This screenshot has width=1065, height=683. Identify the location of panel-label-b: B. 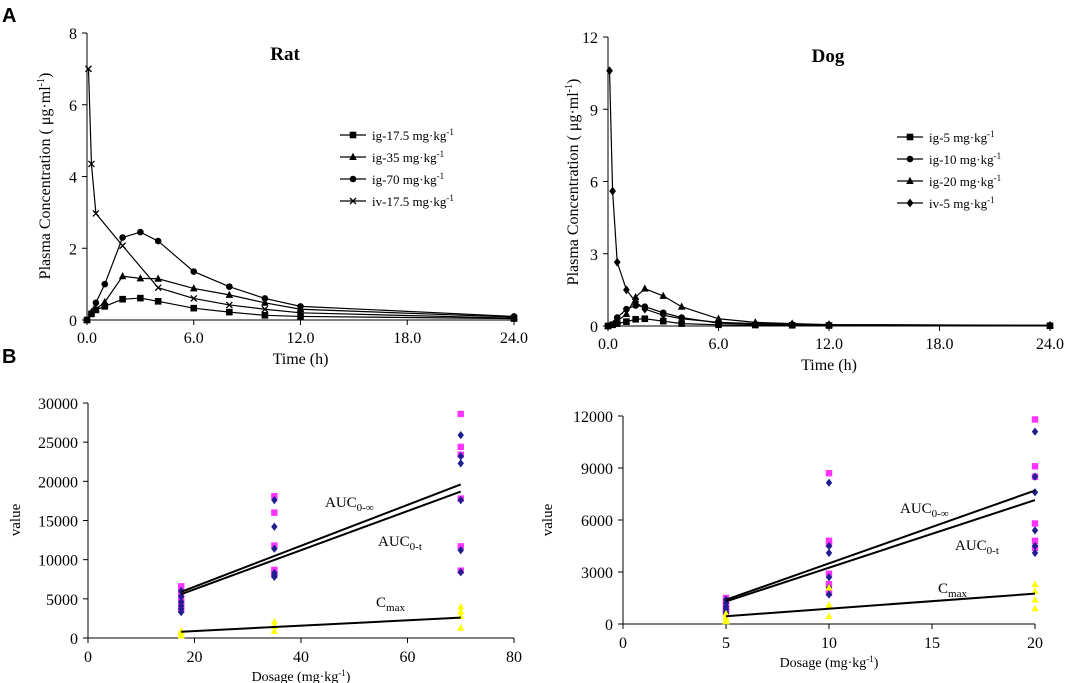
(9, 357).